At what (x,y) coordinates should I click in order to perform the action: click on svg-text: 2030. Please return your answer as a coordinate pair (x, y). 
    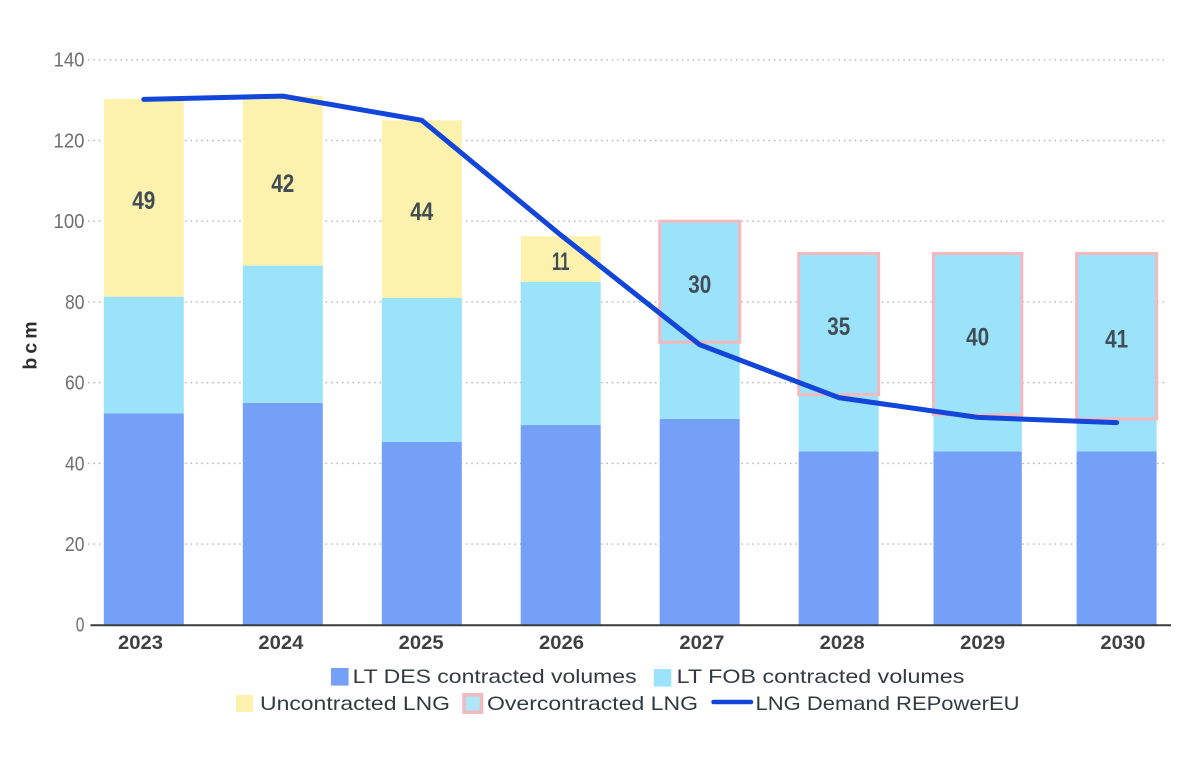
    Looking at the image, I should click on (1122, 643).